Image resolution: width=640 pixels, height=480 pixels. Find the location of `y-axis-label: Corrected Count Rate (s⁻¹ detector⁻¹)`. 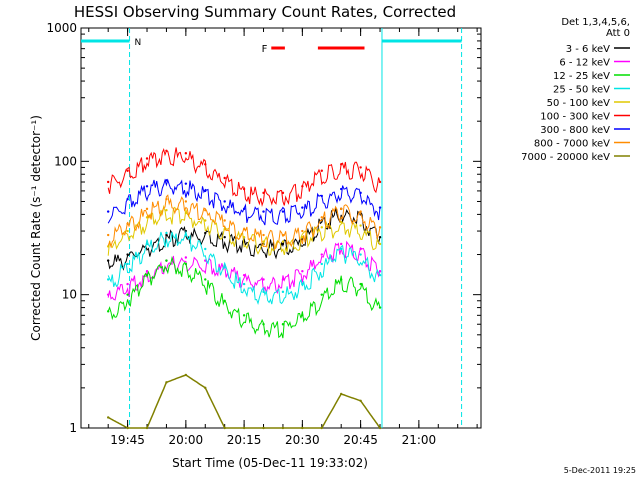

y-axis-label: Corrected Count Rate (s⁻¹ detector⁻¹) is located at coordinates (36, 228).